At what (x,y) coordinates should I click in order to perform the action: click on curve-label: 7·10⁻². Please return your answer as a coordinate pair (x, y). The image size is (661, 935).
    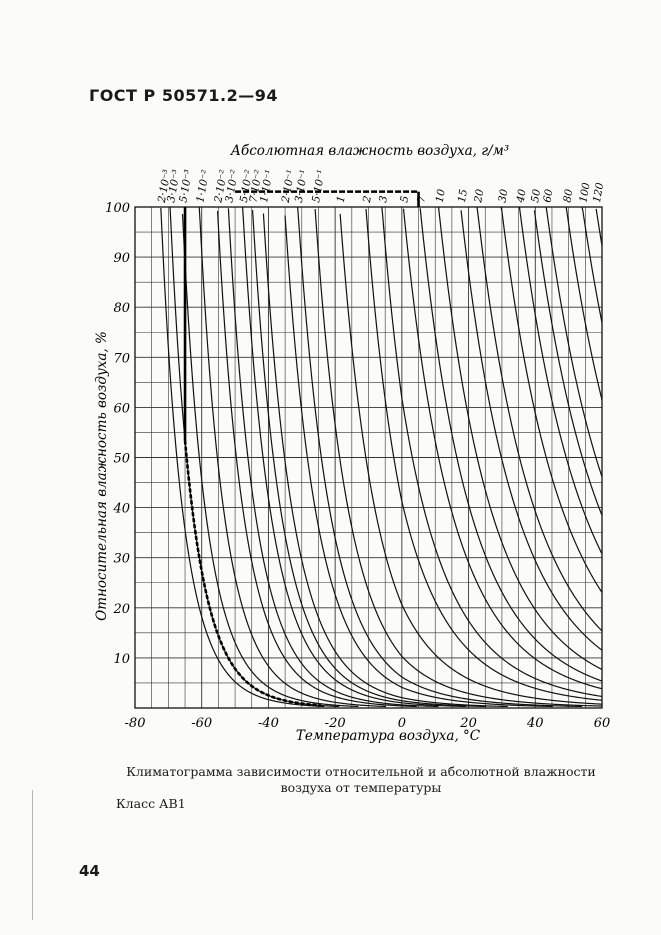
    Looking at the image, I should click on (257, 186).